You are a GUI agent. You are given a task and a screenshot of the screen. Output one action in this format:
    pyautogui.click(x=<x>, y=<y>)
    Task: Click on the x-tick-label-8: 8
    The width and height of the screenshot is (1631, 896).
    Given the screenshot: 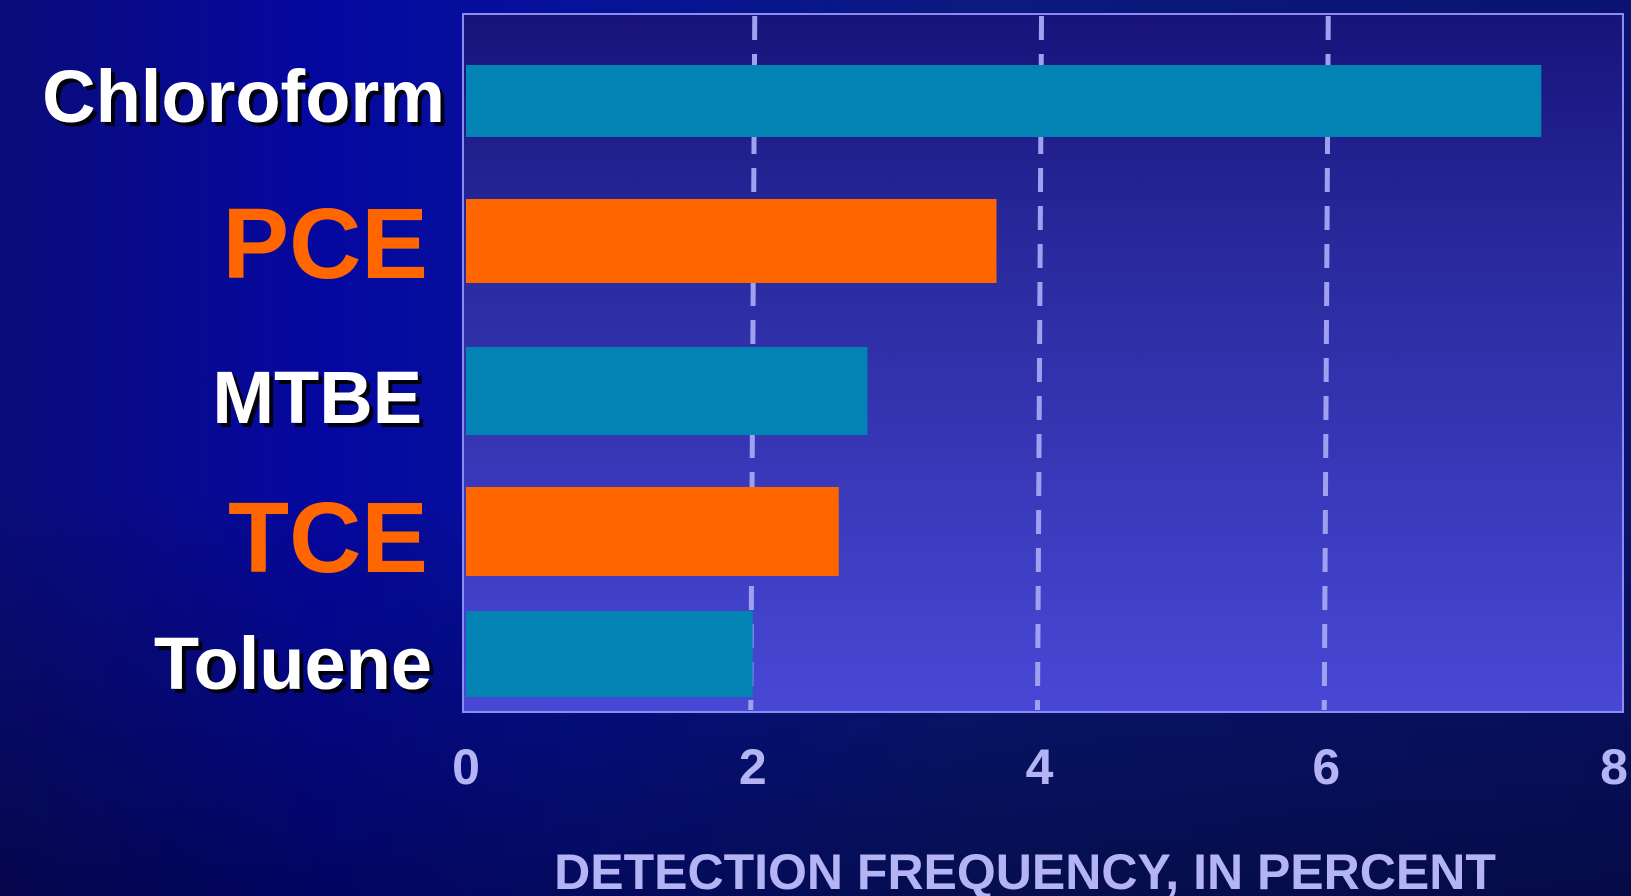 What is the action you would take?
    pyautogui.click(x=1614, y=767)
    